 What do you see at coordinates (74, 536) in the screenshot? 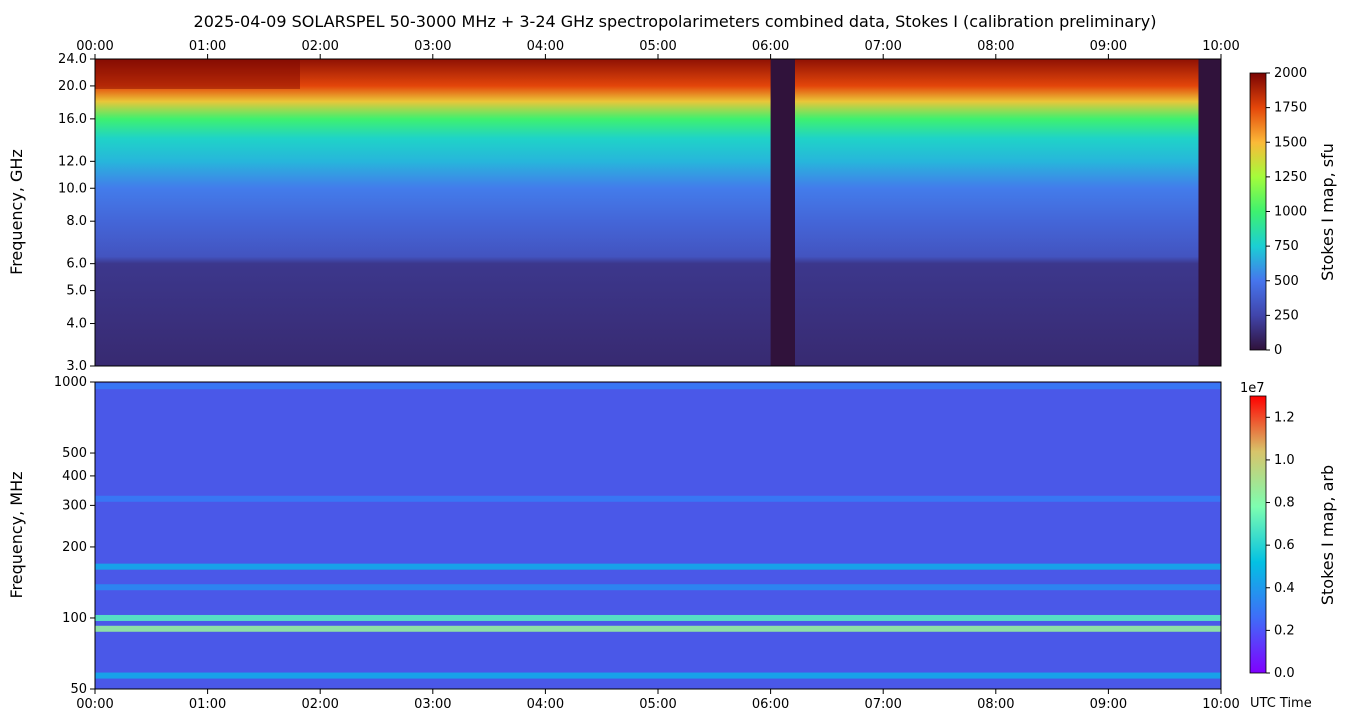
I see `bottom-y-ticks: 50 100 200 300 400 500 1000` at bounding box center [74, 536].